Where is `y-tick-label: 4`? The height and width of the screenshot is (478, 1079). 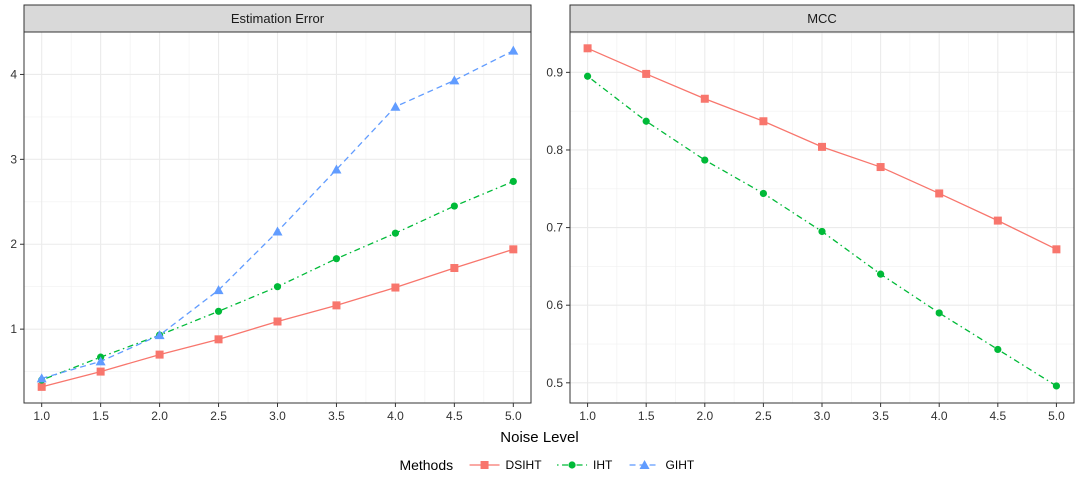 y-tick-label: 4 is located at coordinates (13, 74).